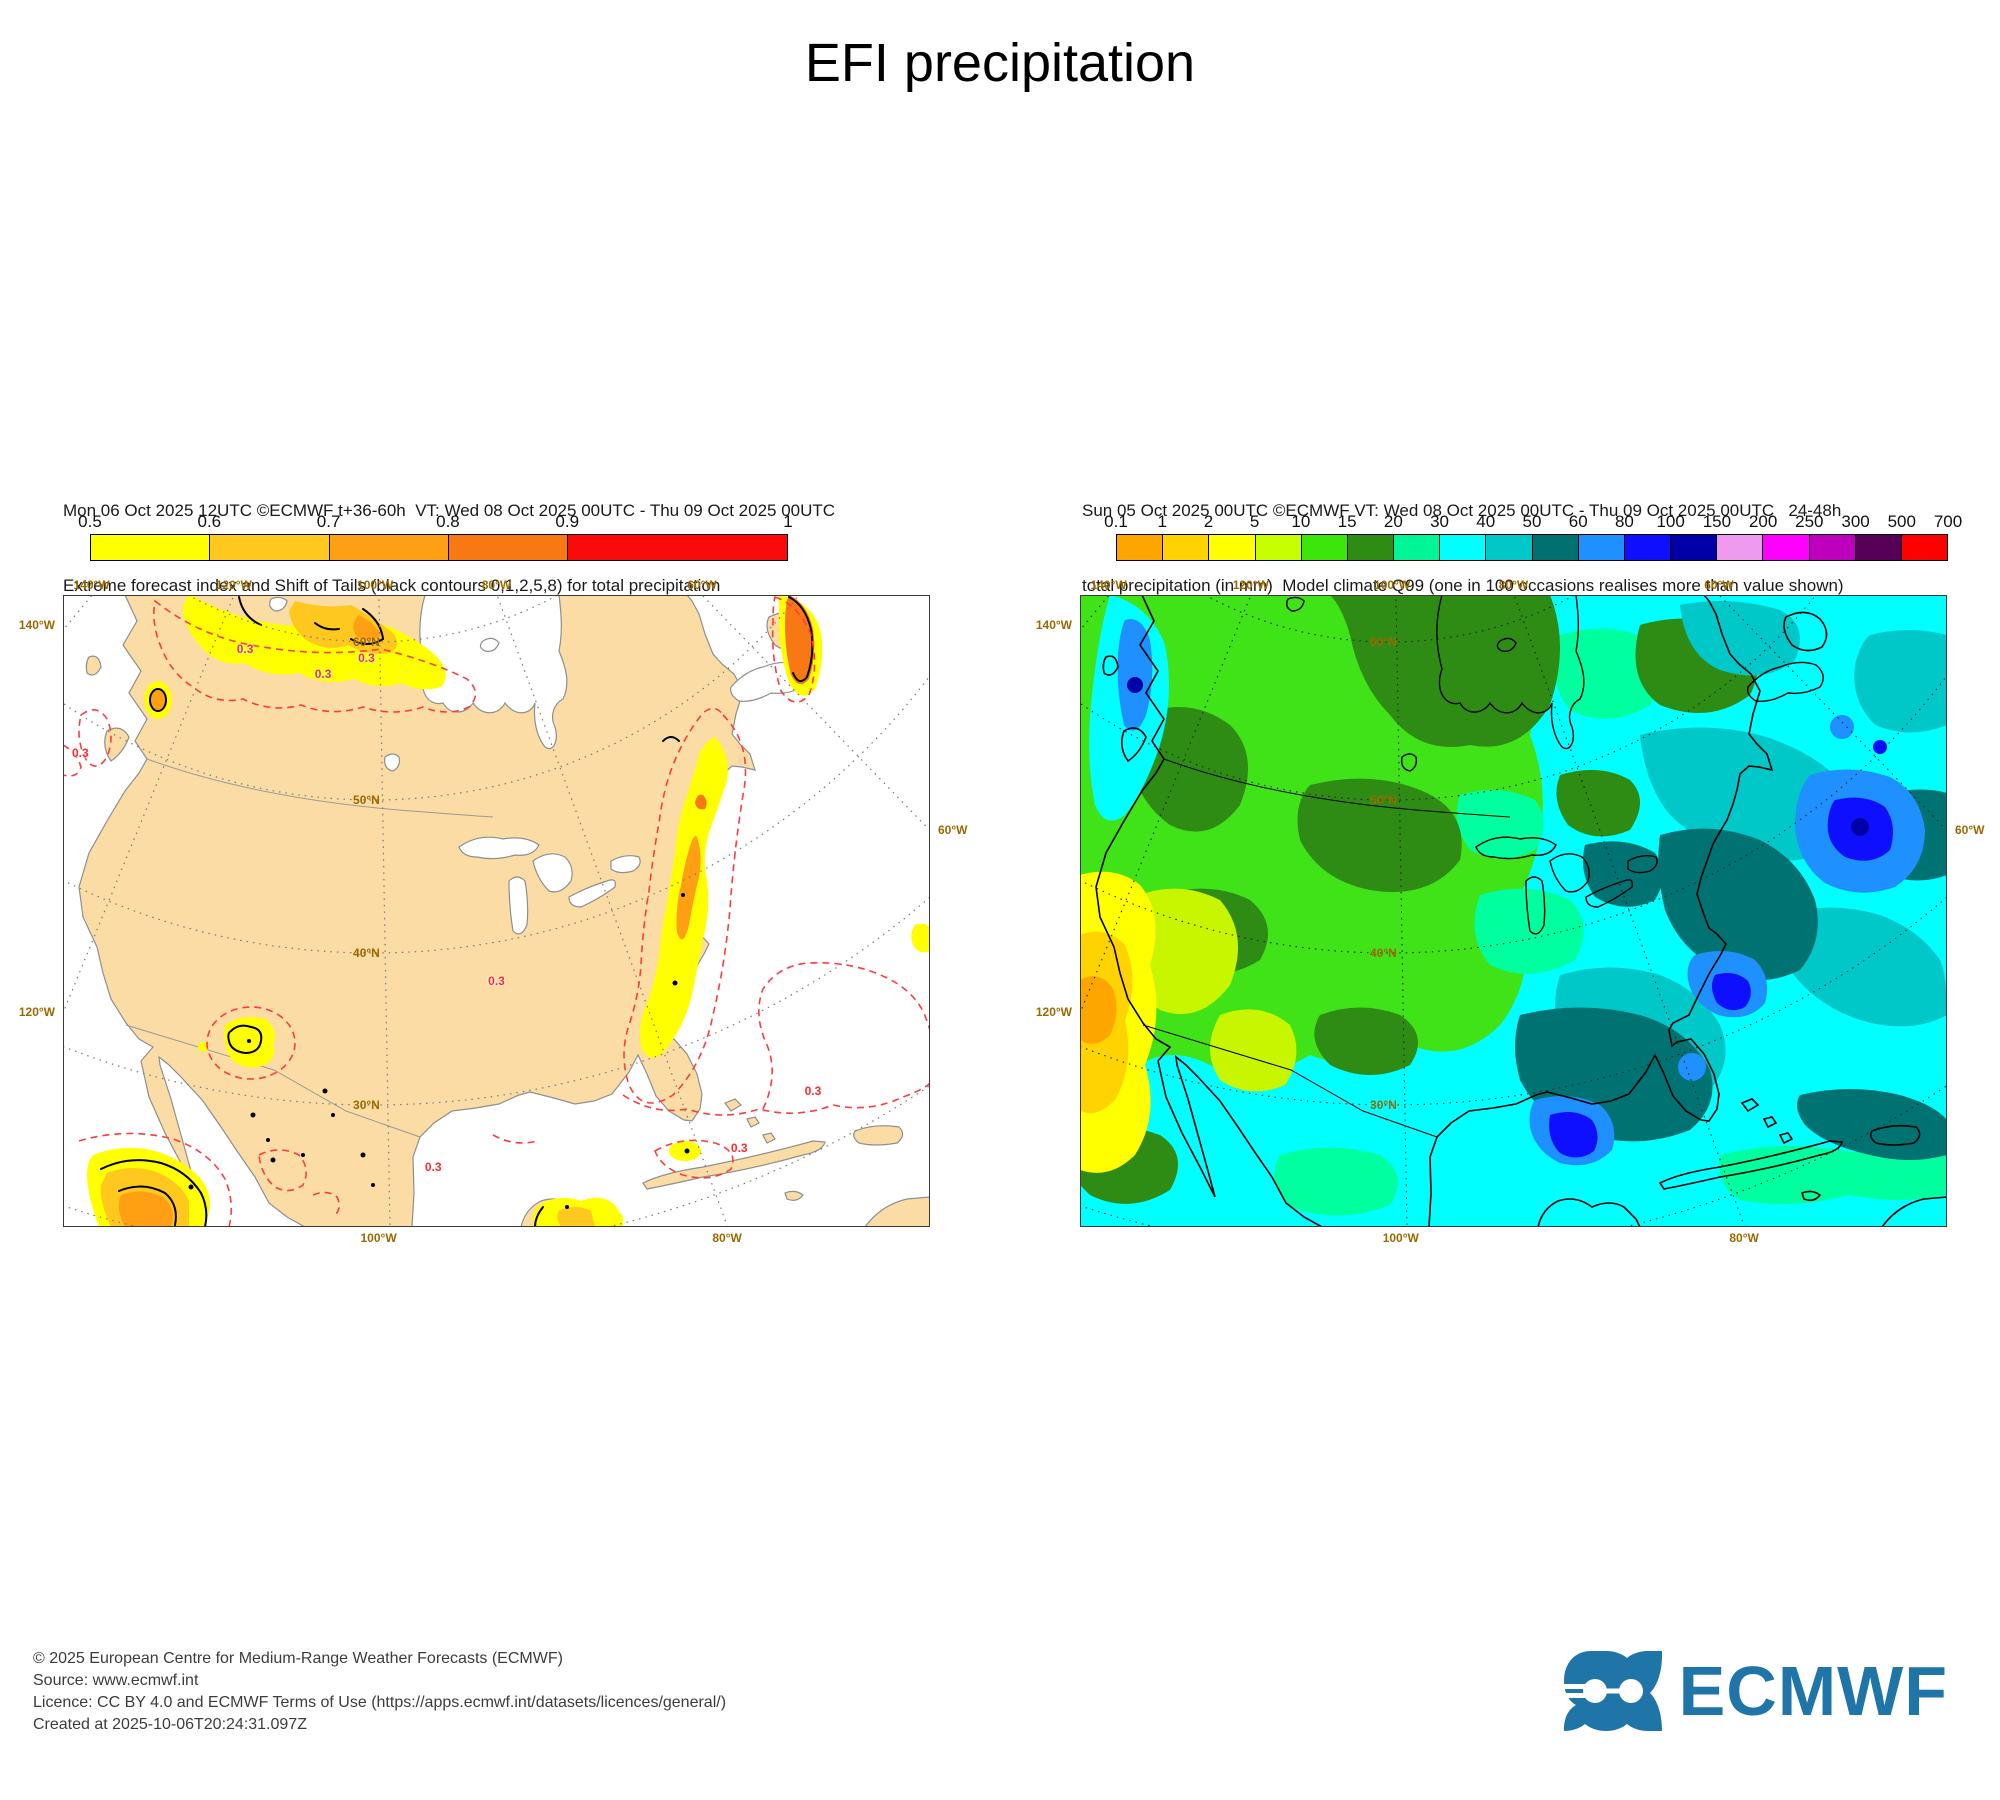 The image size is (2000, 1800). Describe the element at coordinates (116, 1680) in the screenshot. I see `footer-source: Source: www.ecmwf.int` at that location.